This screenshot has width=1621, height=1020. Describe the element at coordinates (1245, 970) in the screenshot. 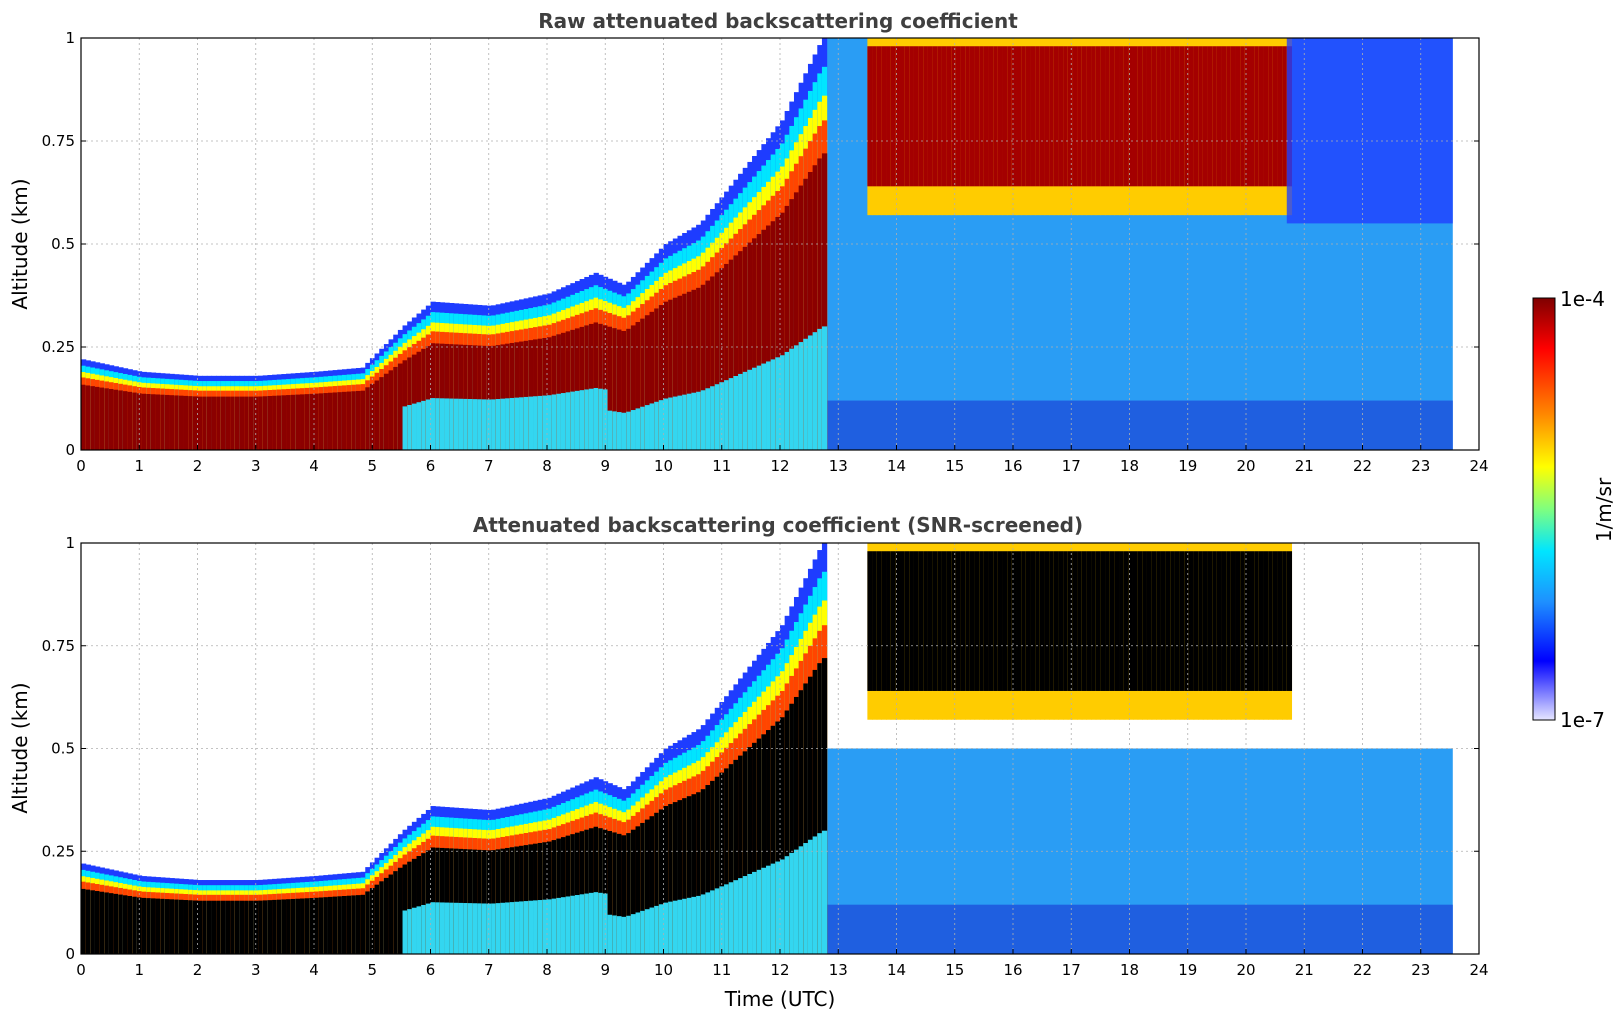

I see `x-tick-label: 20` at that location.